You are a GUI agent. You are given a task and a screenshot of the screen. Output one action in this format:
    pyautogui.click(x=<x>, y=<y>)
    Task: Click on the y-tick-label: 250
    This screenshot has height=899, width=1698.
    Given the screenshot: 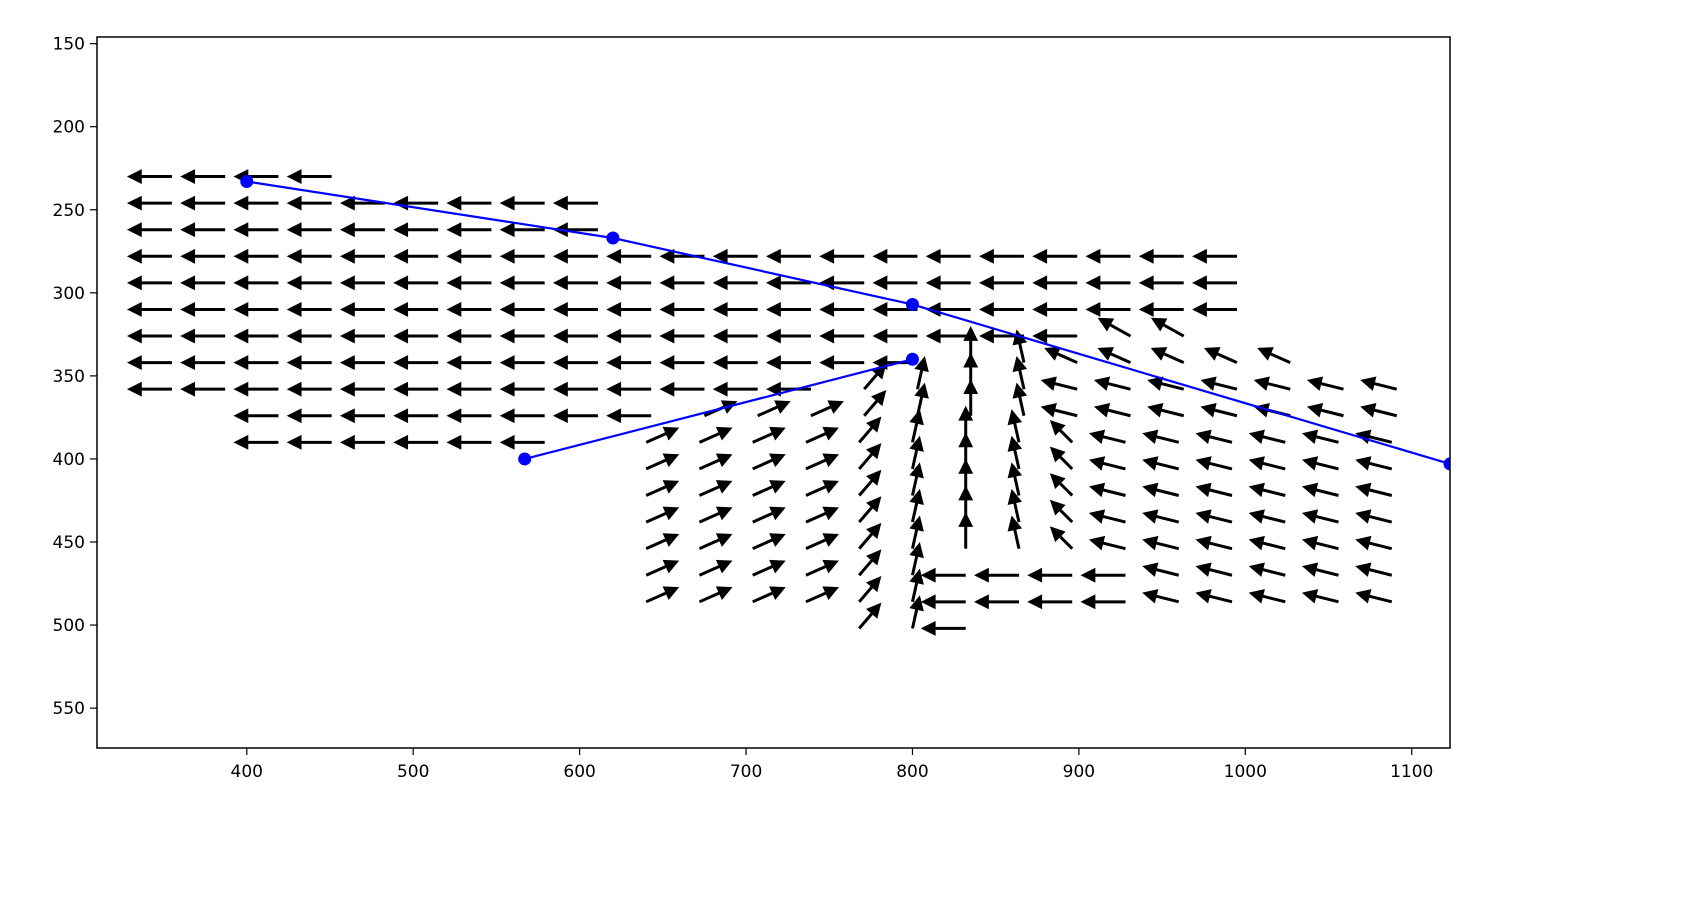 What is the action you would take?
    pyautogui.click(x=69, y=211)
    